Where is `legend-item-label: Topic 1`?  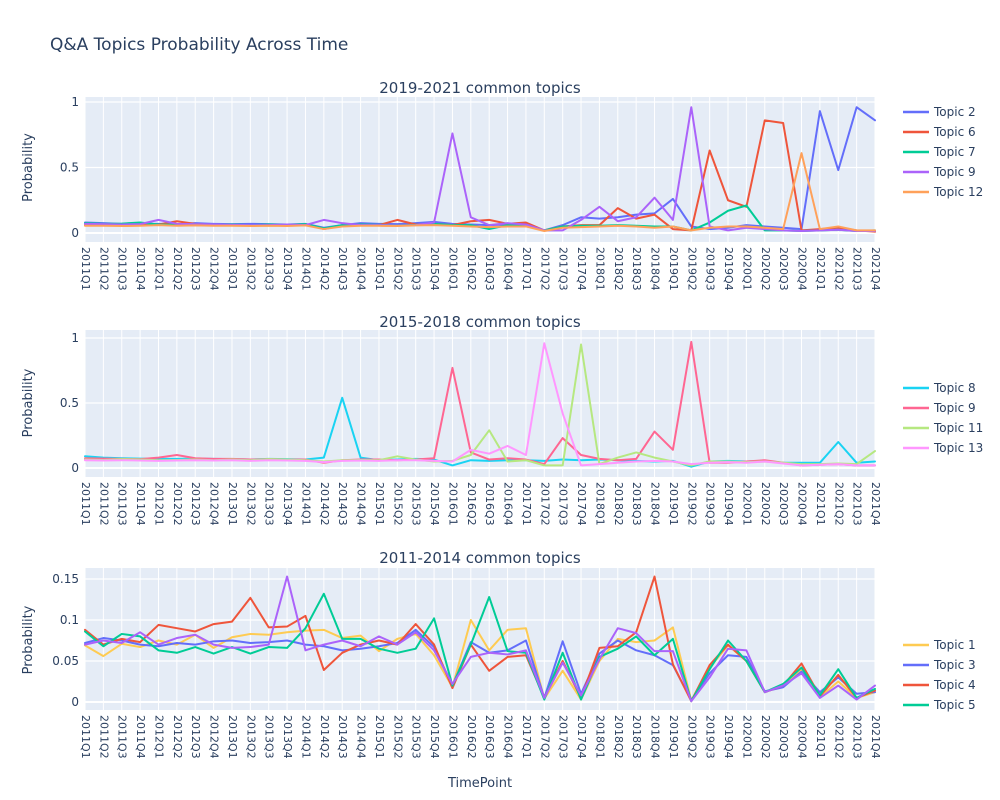 legend-item-label: Topic 1 is located at coordinates (954, 645).